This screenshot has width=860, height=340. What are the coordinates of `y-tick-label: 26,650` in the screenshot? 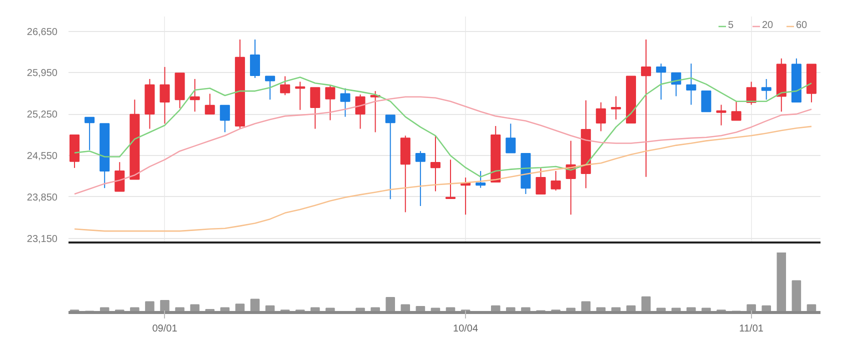 It's located at (42, 32).